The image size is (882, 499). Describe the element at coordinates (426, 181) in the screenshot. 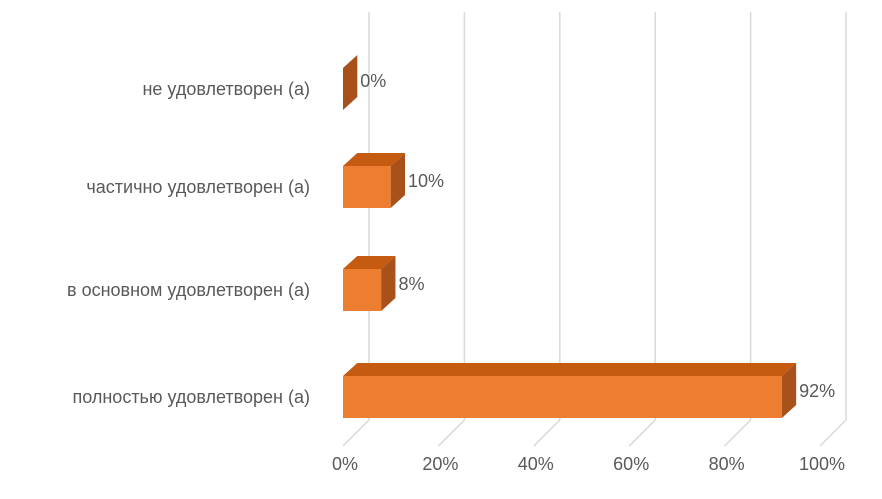

I see `data-label: 10%` at that location.